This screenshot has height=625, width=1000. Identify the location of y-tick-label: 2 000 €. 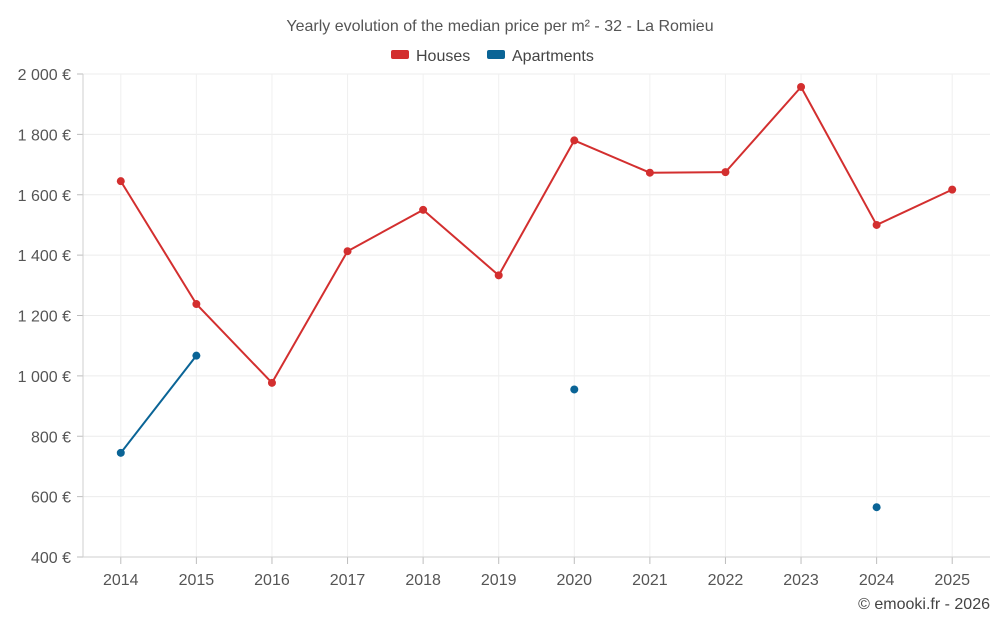
(44, 75).